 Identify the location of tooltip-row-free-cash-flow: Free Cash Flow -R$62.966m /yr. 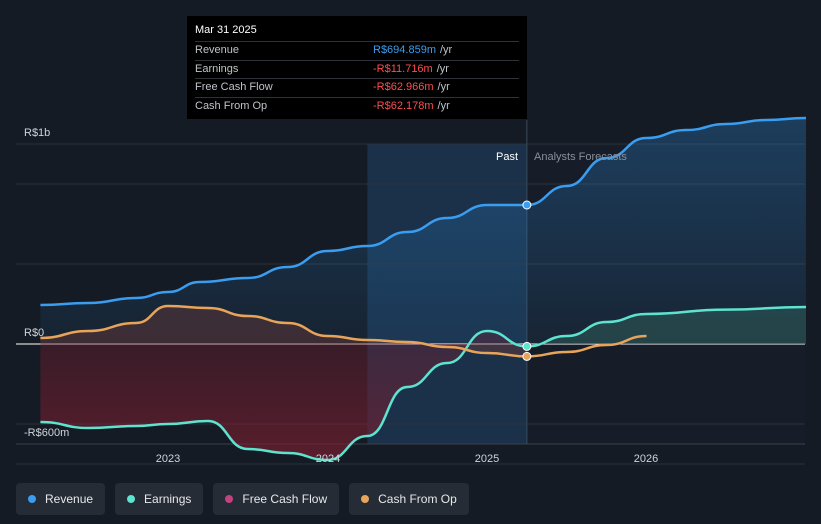
(357, 87).